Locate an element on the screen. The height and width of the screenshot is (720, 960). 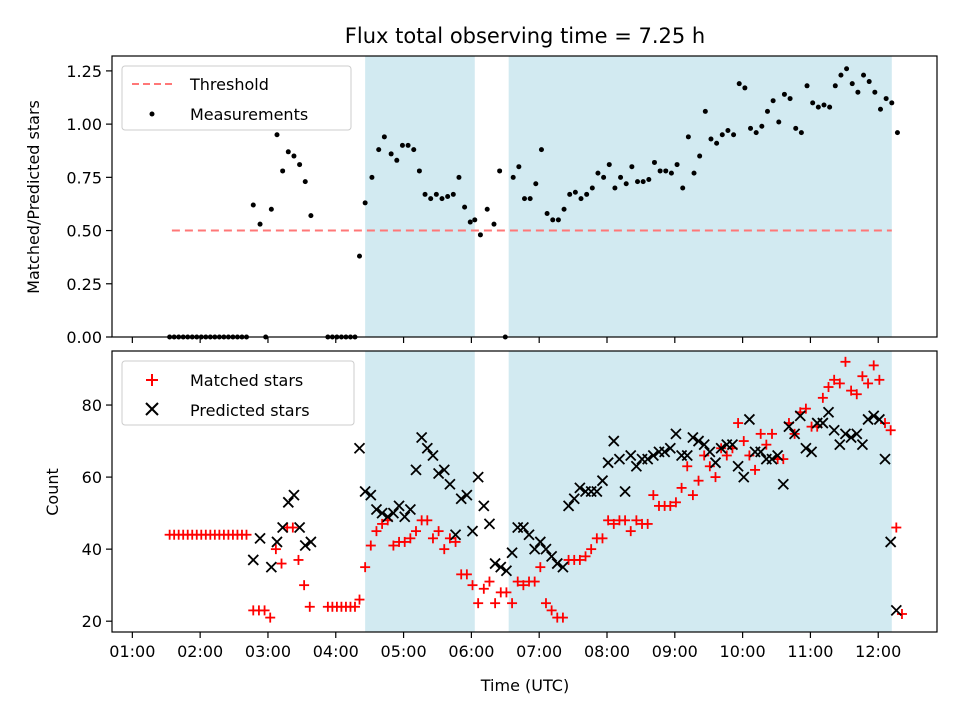
top-legend-box is located at coordinates (236, 98).